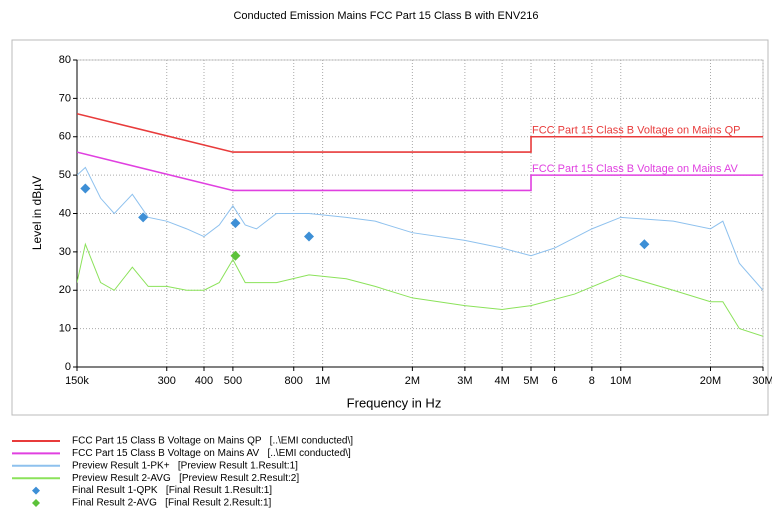 The height and width of the screenshot is (524, 772). What do you see at coordinates (233, 381) in the screenshot?
I see `x-tick-label: 500` at bounding box center [233, 381].